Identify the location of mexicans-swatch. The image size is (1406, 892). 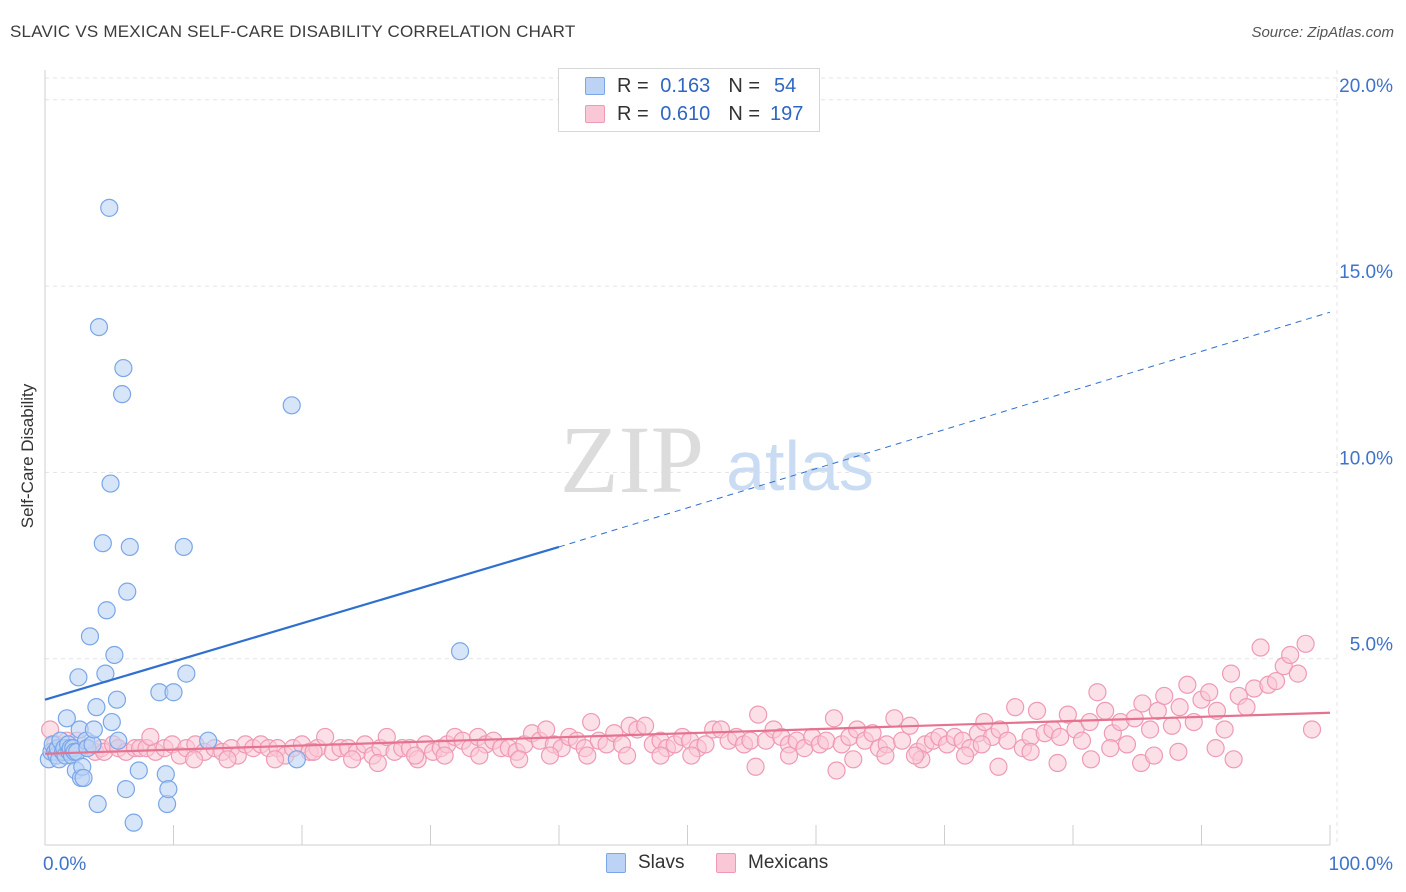
(726, 863).